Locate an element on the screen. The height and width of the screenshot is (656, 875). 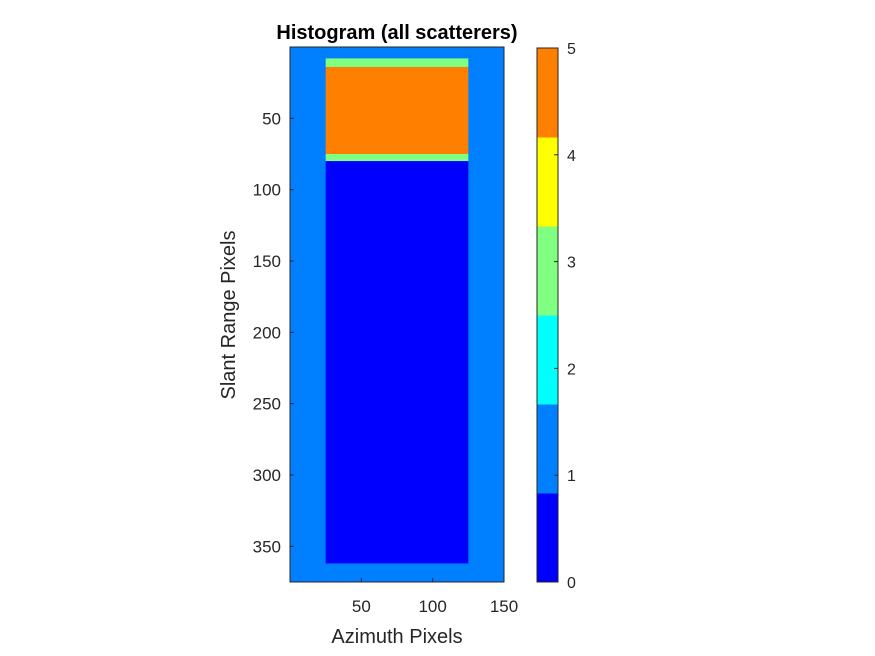
y-tick-label: 100 is located at coordinates (267, 190).